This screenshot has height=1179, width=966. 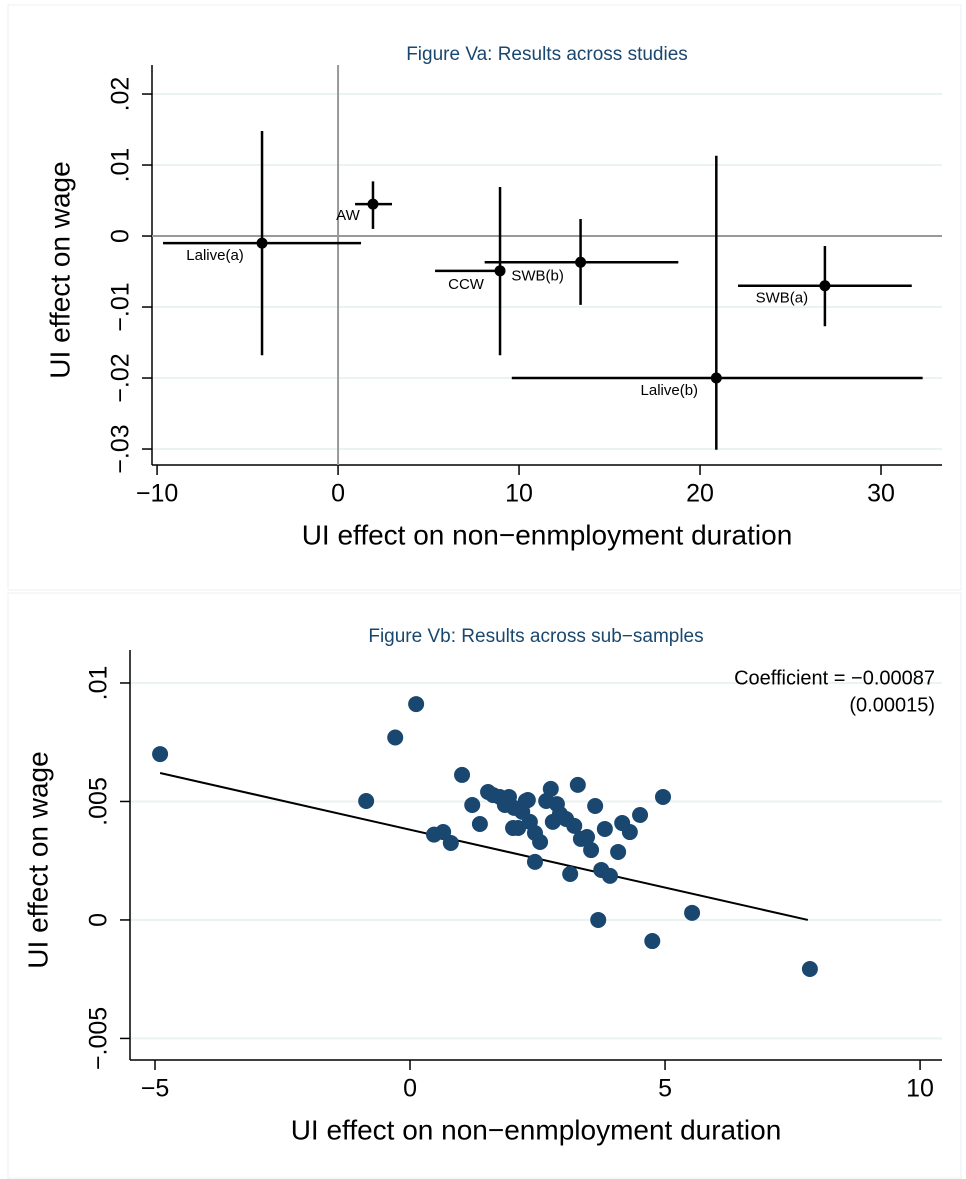 I want to click on y-tick-label: −.005, so click(x=99, y=1038).